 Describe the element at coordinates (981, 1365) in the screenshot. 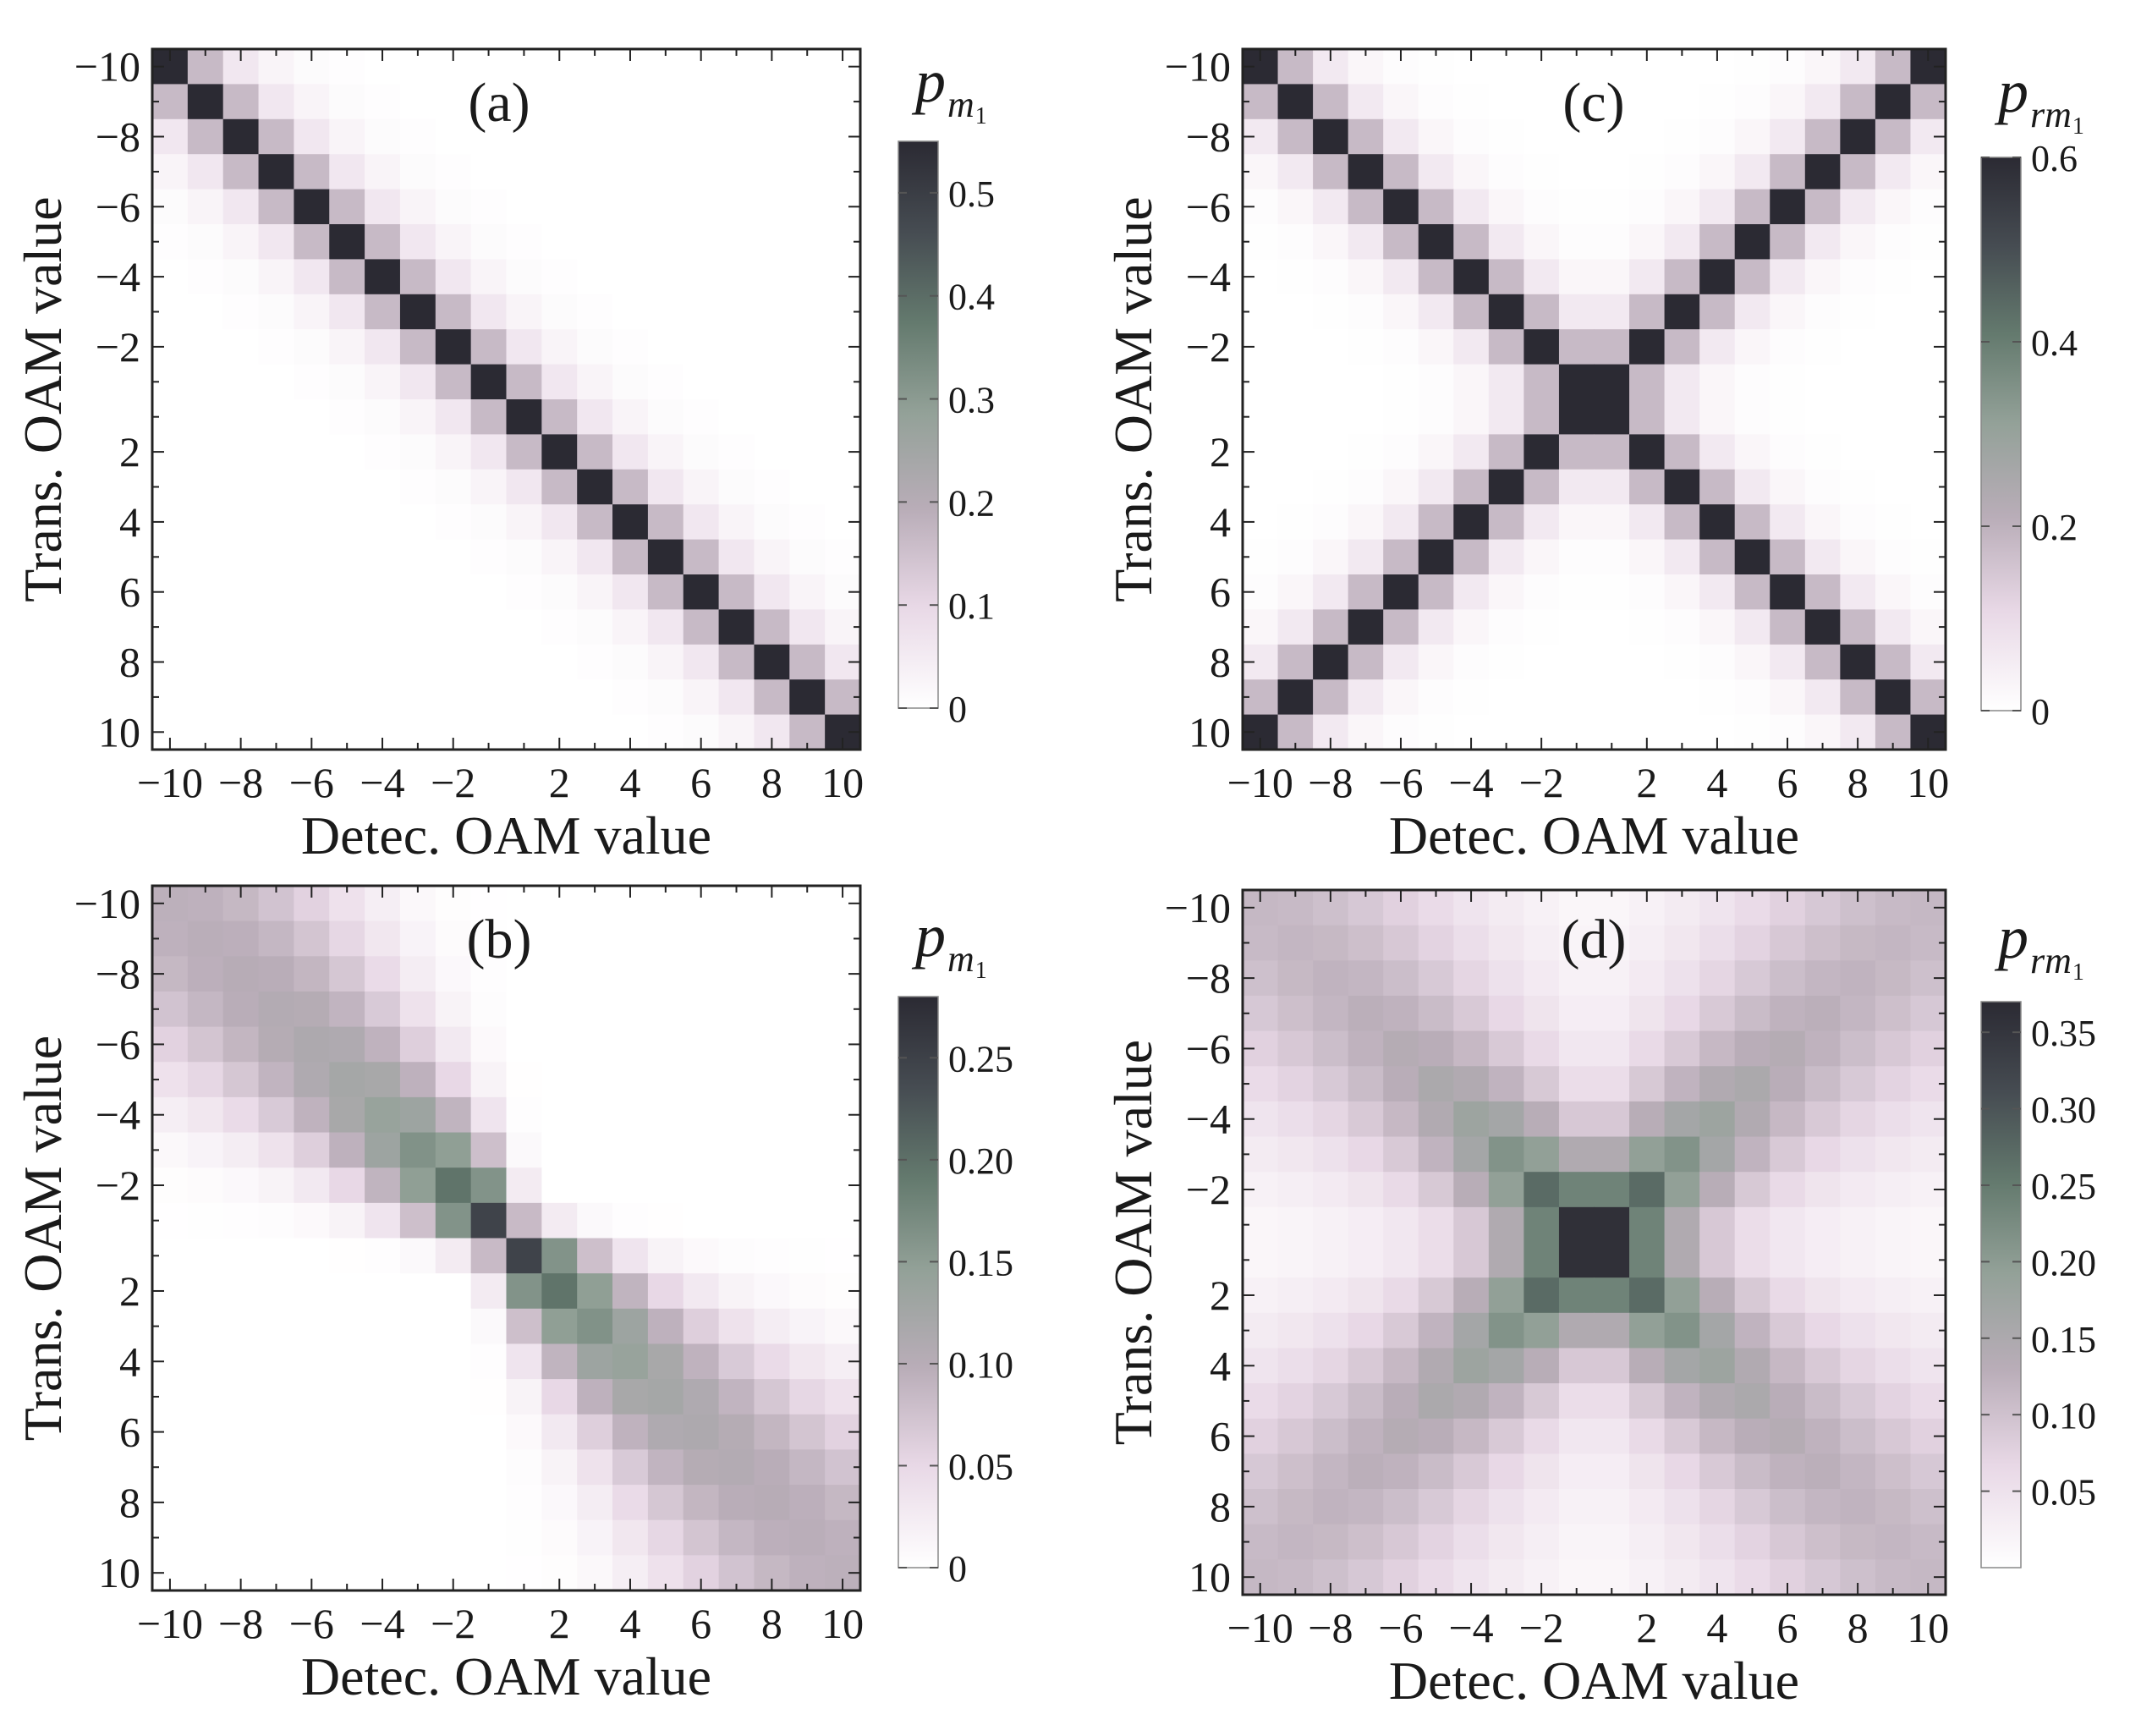

I see `colorbar-tick-label: 0.10` at that location.